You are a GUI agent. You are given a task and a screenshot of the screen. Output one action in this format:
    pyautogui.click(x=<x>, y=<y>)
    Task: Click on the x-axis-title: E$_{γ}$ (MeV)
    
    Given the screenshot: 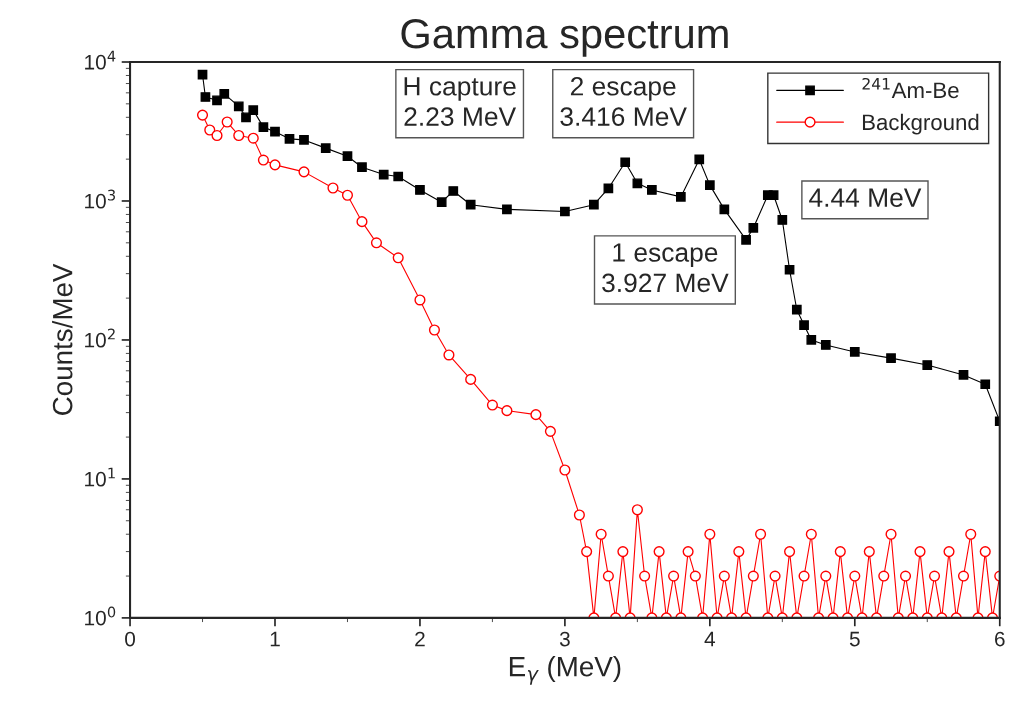 What is the action you would take?
    pyautogui.click(x=565, y=670)
    